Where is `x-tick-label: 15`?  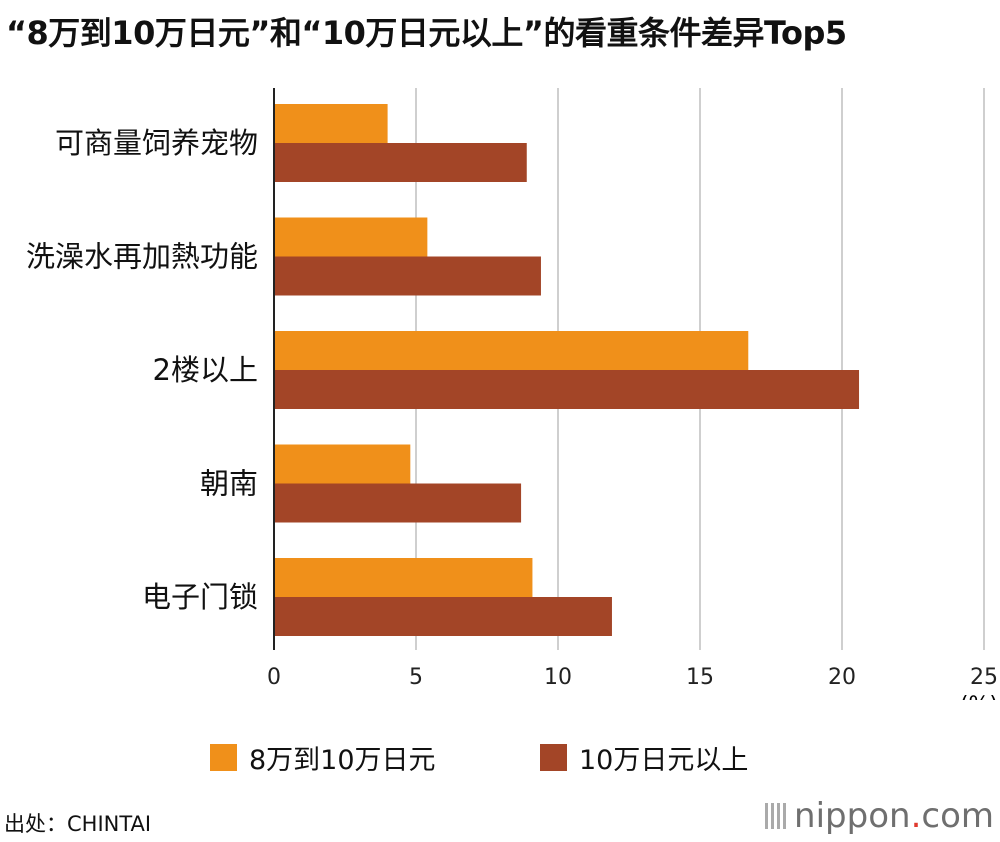 x-tick-label: 15 is located at coordinates (700, 677).